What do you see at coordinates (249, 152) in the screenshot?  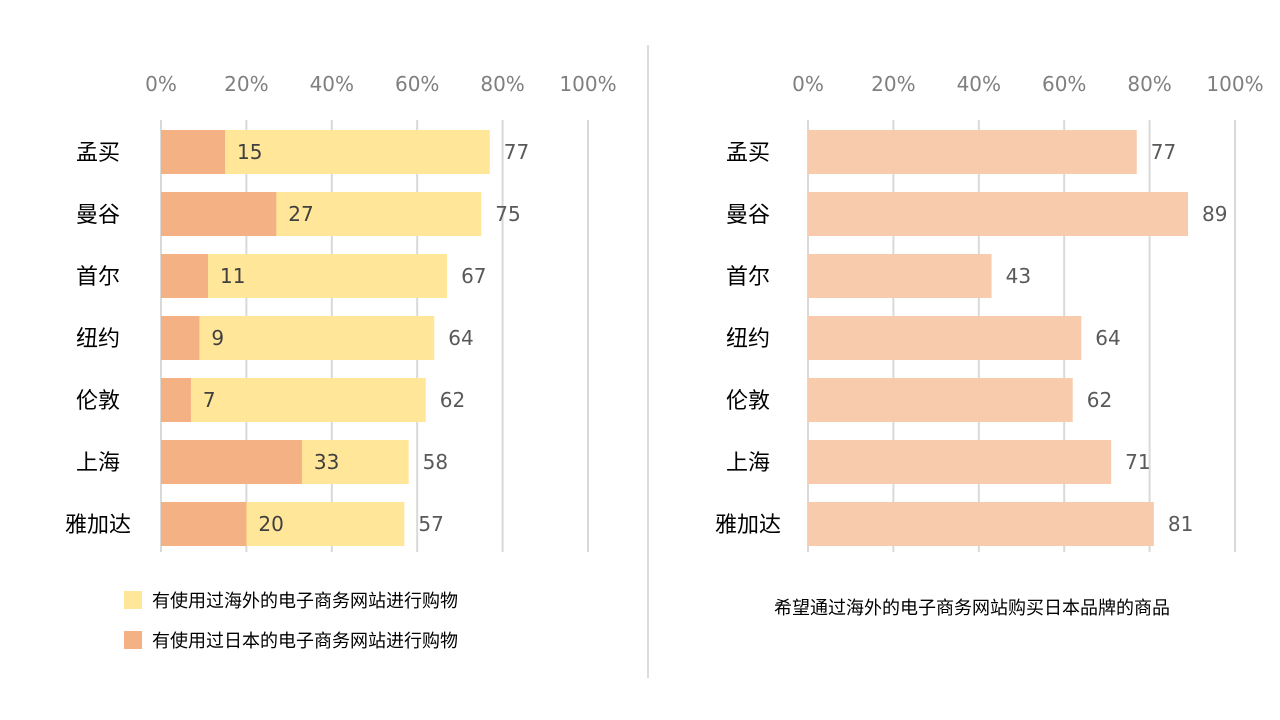 I see `left-data-label-series1: 15` at bounding box center [249, 152].